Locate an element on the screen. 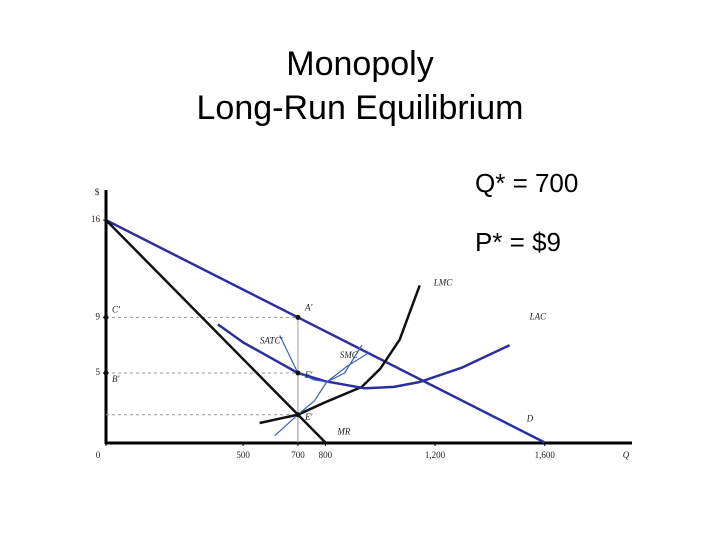 The image size is (720, 540). y-axis-label: $ is located at coordinates (97, 192).